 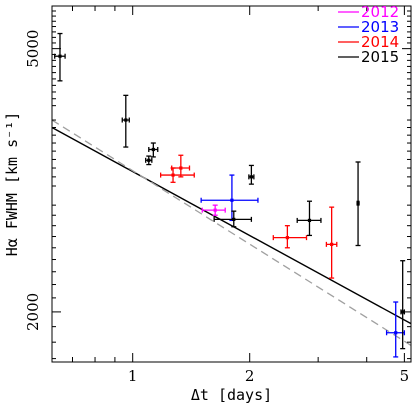 What do you see at coordinates (380, 12) in the screenshot?
I see `legend-label: 2012` at bounding box center [380, 12].